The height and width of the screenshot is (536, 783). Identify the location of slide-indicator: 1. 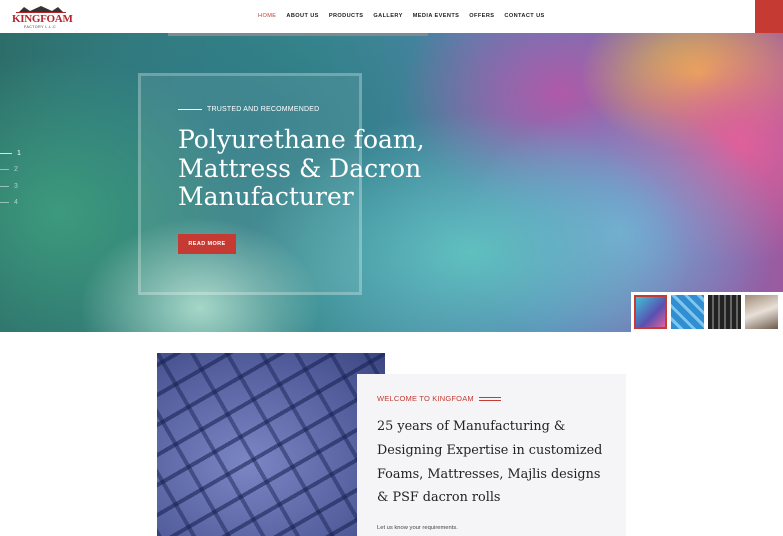
(10, 153).